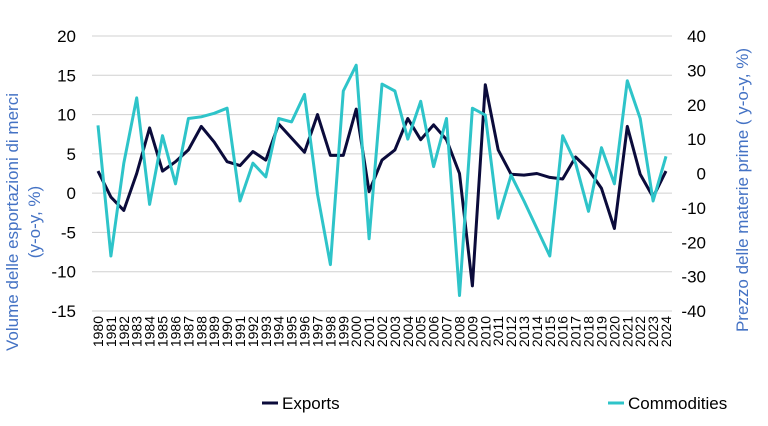  What do you see at coordinates (696, 70) in the screenshot?
I see `right-tick-label: 30` at bounding box center [696, 70].